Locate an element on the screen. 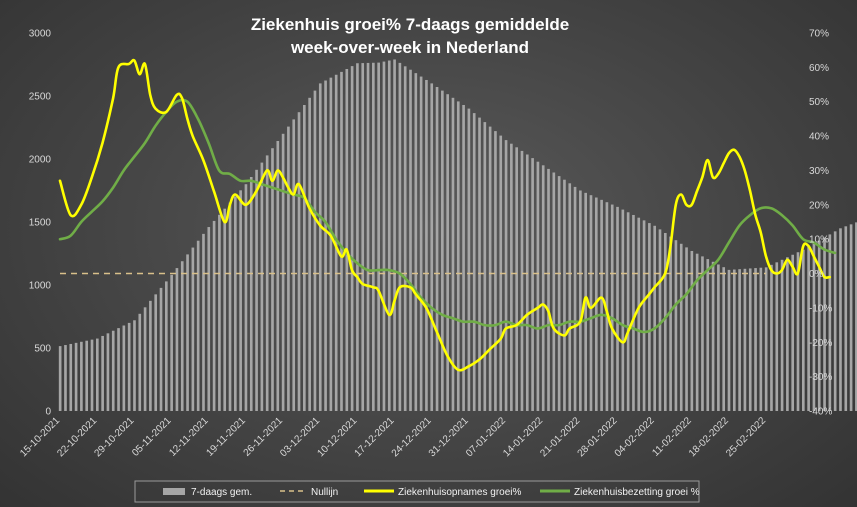 This screenshot has height=507, width=857. legend-frame is located at coordinates (417, 491).